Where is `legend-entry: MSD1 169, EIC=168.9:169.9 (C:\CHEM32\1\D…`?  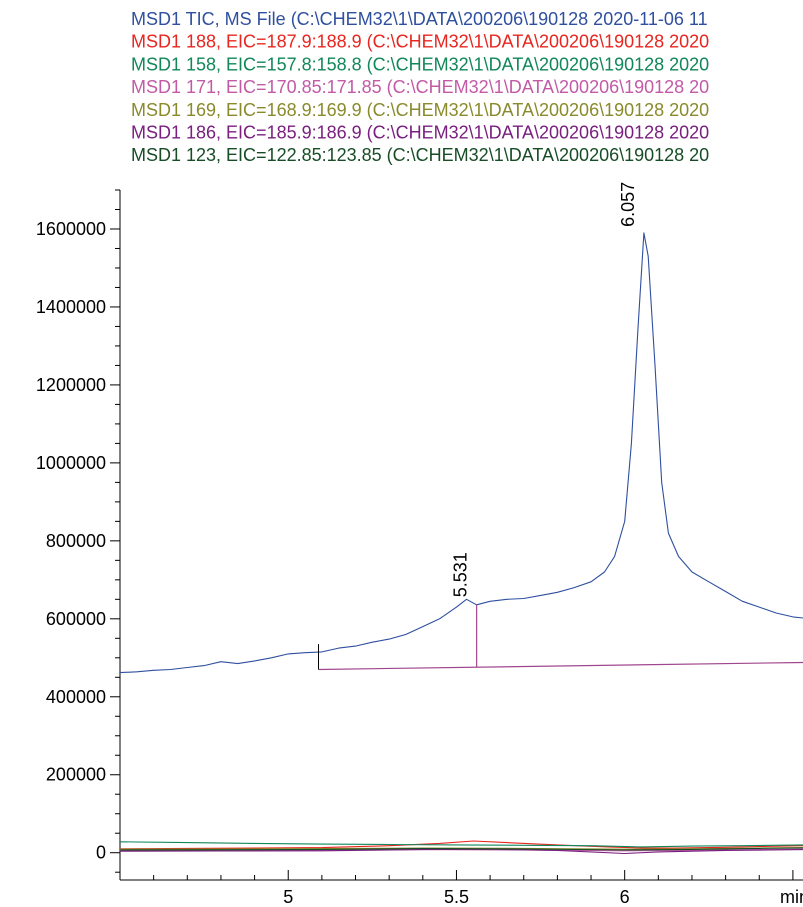 legend-entry: MSD1 169, EIC=168.9:169.9 (C:\CHEM32\1\D… is located at coordinates (420, 110).